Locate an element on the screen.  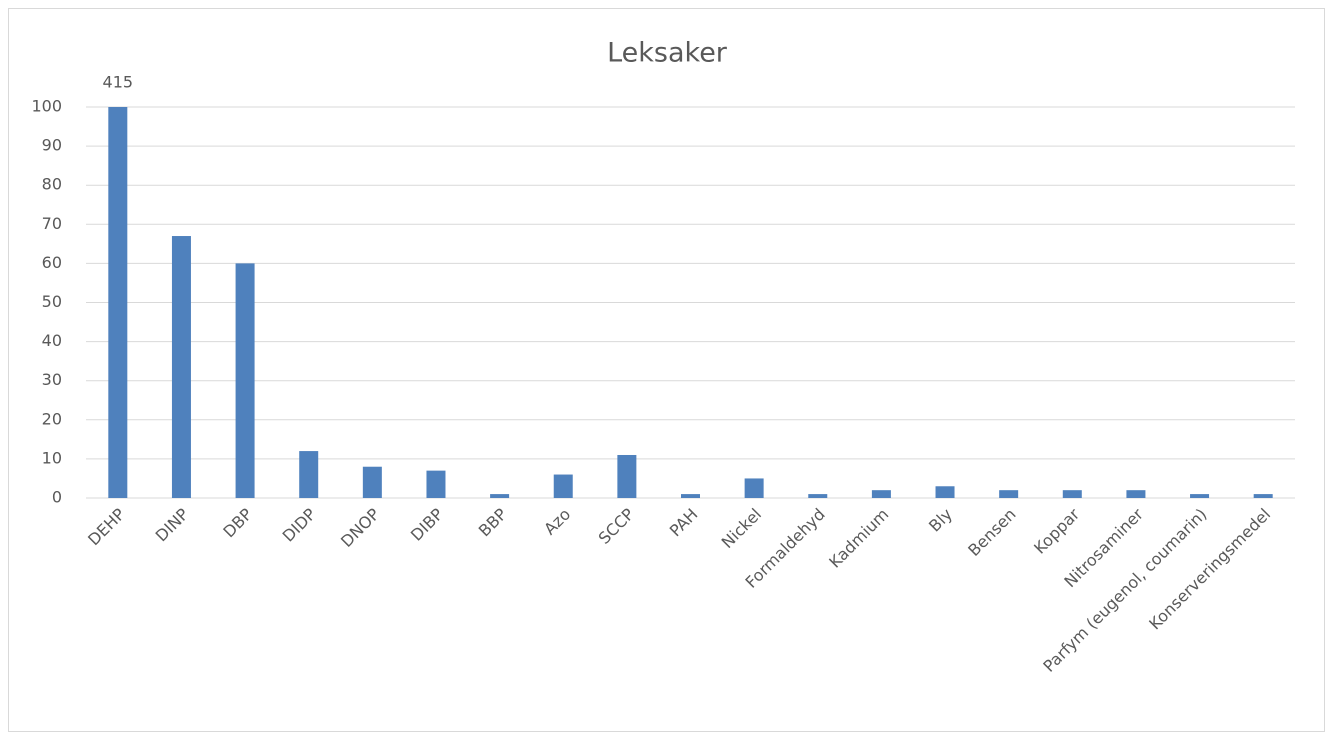
y-tick-label: 30 is located at coordinates (52, 379).